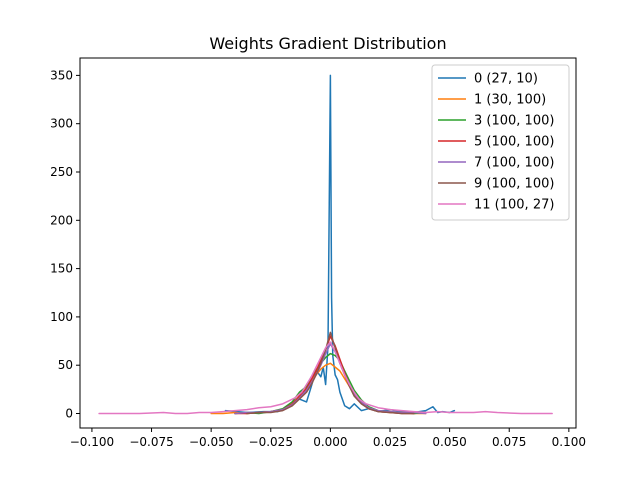 The height and width of the screenshot is (480, 640). I want to click on y-tick-label: 50, so click(65, 365).